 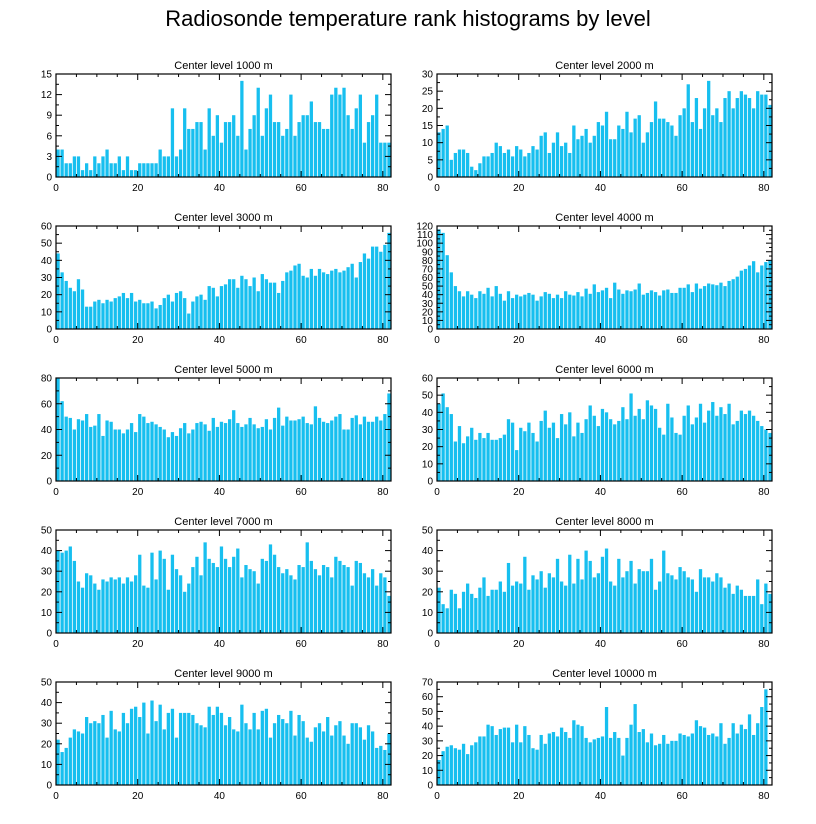 What do you see at coordinates (428, 312) in the screenshot?
I see `y-tick-label: 20` at bounding box center [428, 312].